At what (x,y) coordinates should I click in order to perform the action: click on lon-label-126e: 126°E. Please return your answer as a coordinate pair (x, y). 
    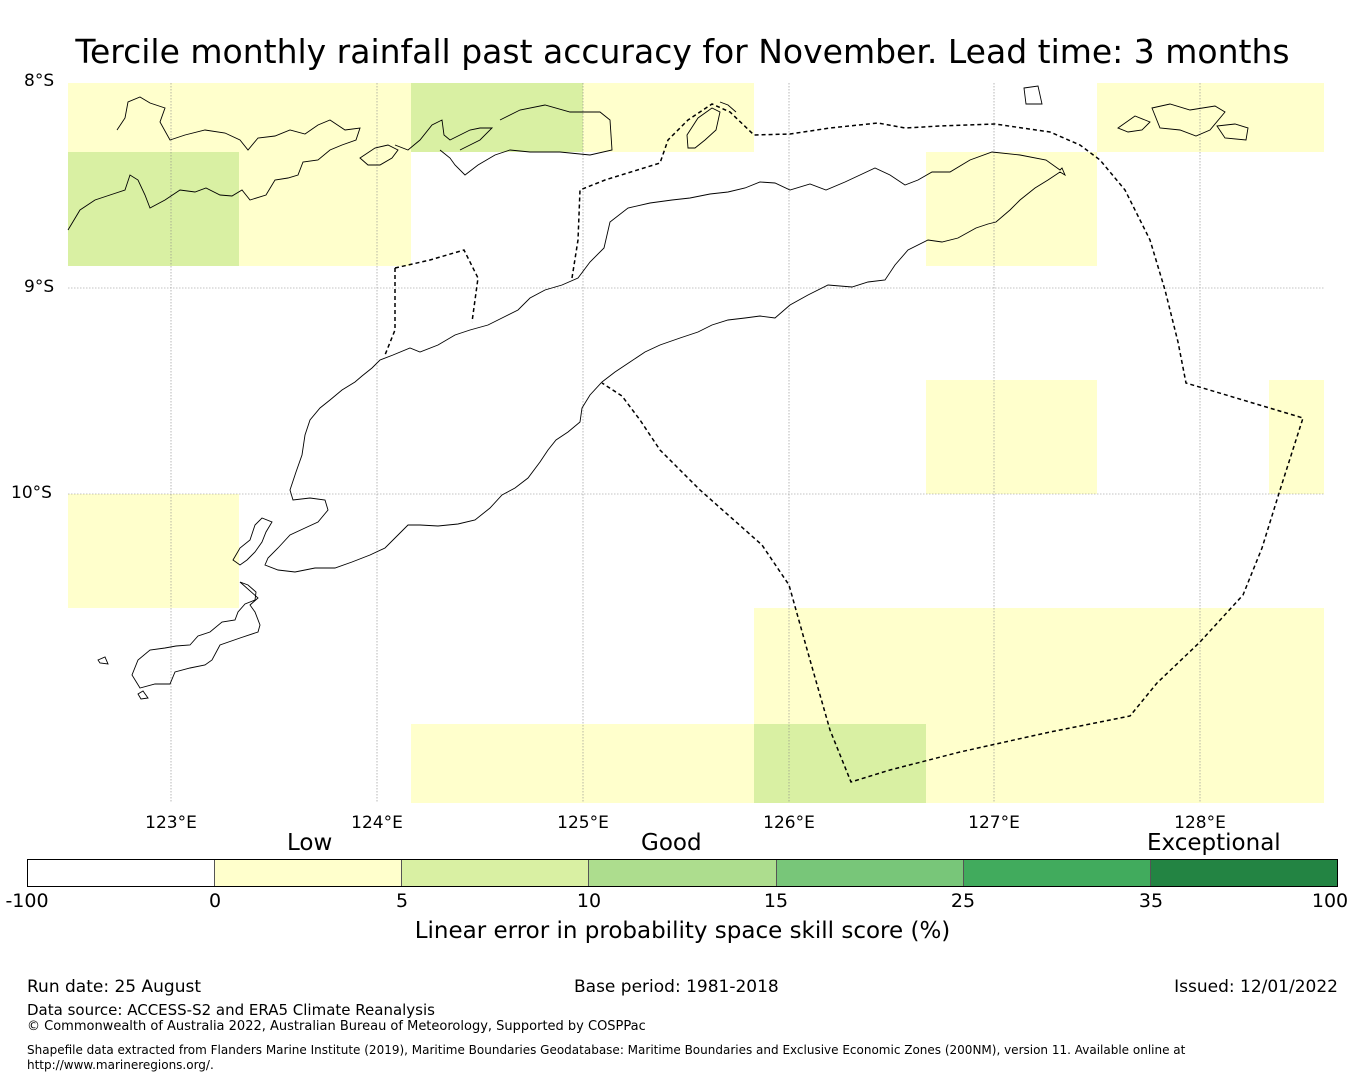
    Looking at the image, I should click on (789, 823).